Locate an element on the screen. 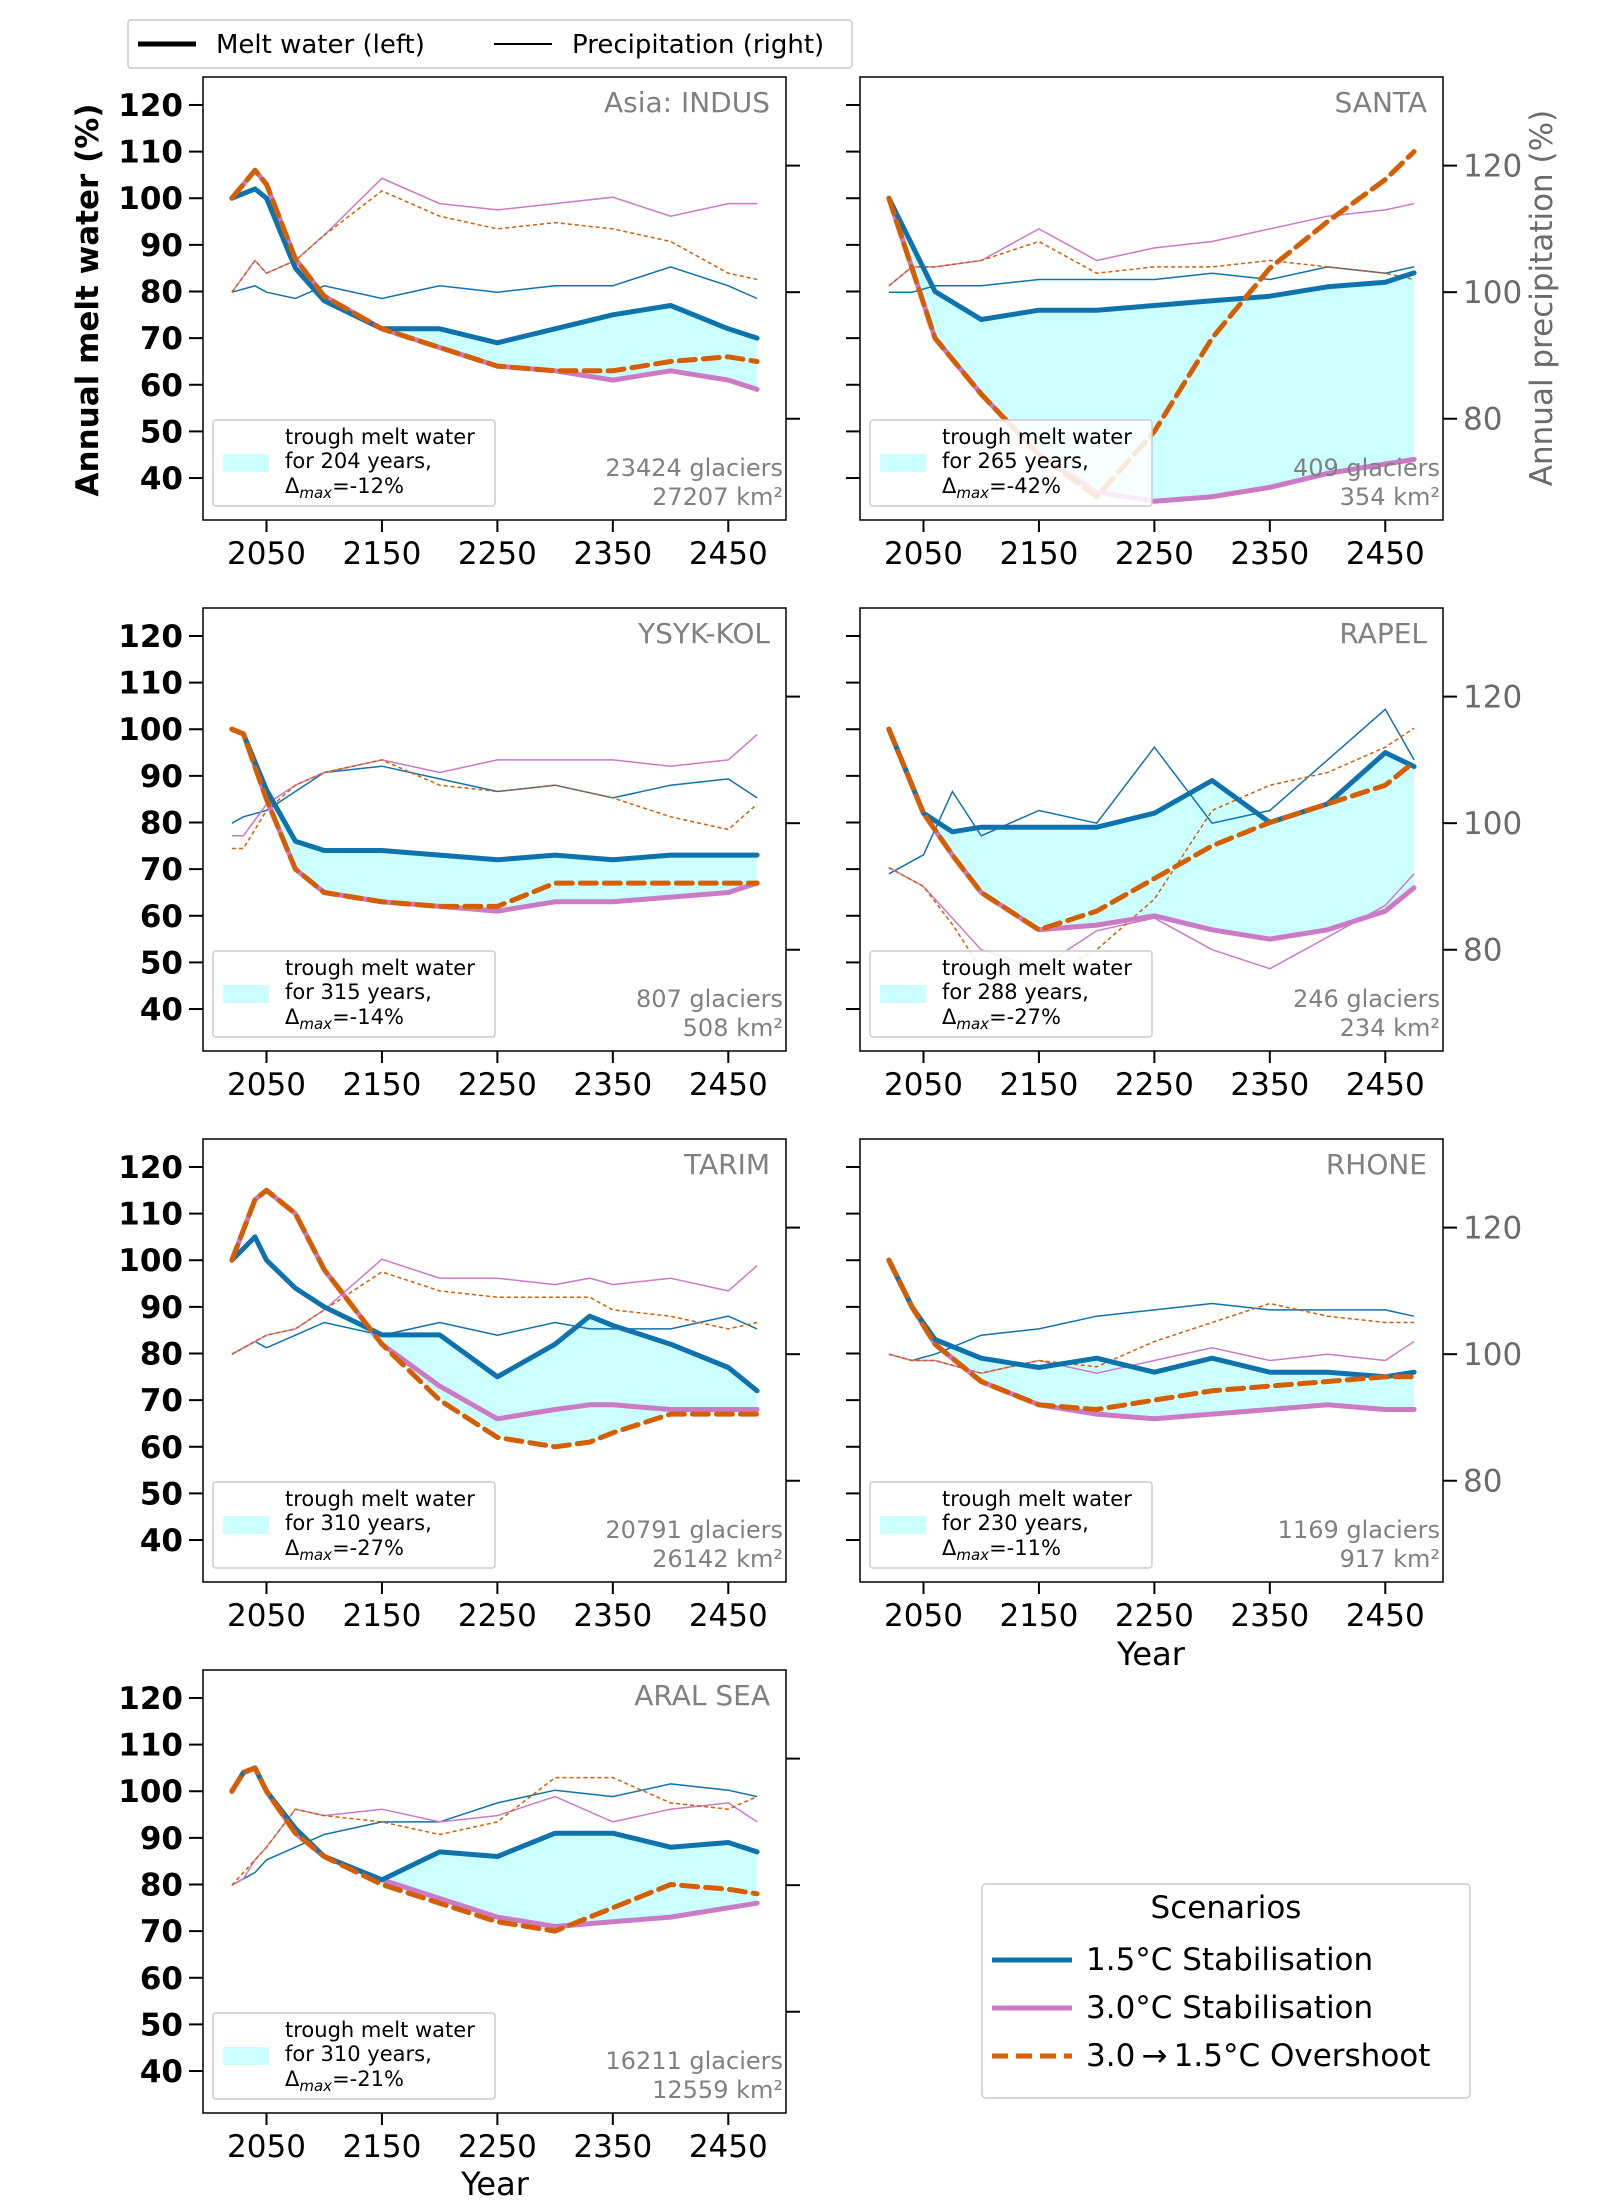 This screenshot has height=2200, width=1600. glacier-area: 508 km² is located at coordinates (733, 1028).